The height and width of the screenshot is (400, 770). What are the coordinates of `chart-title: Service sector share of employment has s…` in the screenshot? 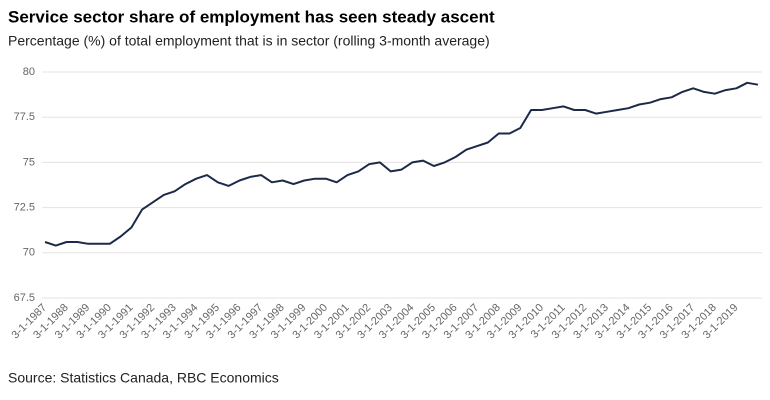 It's located at (251, 16).